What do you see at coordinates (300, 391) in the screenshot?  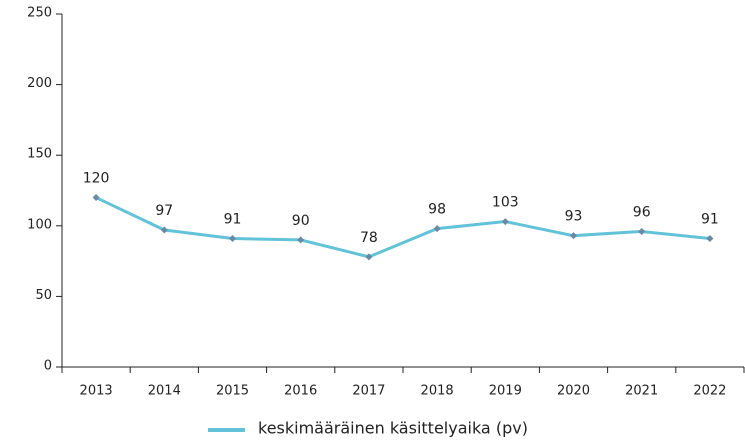 I see `x-tick-label: 2016` at bounding box center [300, 391].